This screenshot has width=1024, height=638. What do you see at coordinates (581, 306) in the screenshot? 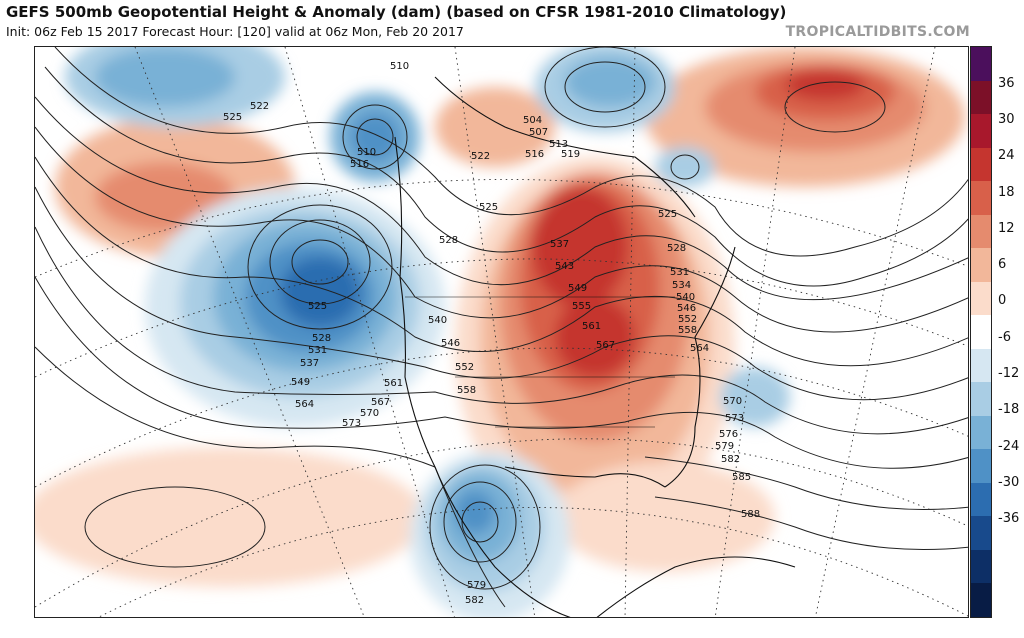
I see `height-label: 555` at bounding box center [581, 306].